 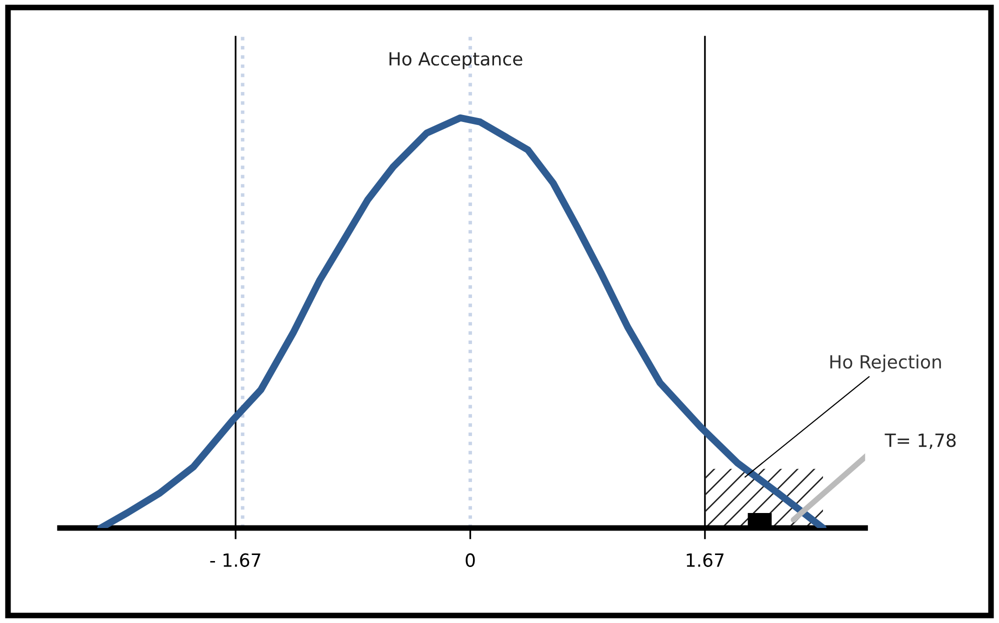 What do you see at coordinates (885, 363) in the screenshot?
I see `band-label: Ho Rejection` at bounding box center [885, 363].